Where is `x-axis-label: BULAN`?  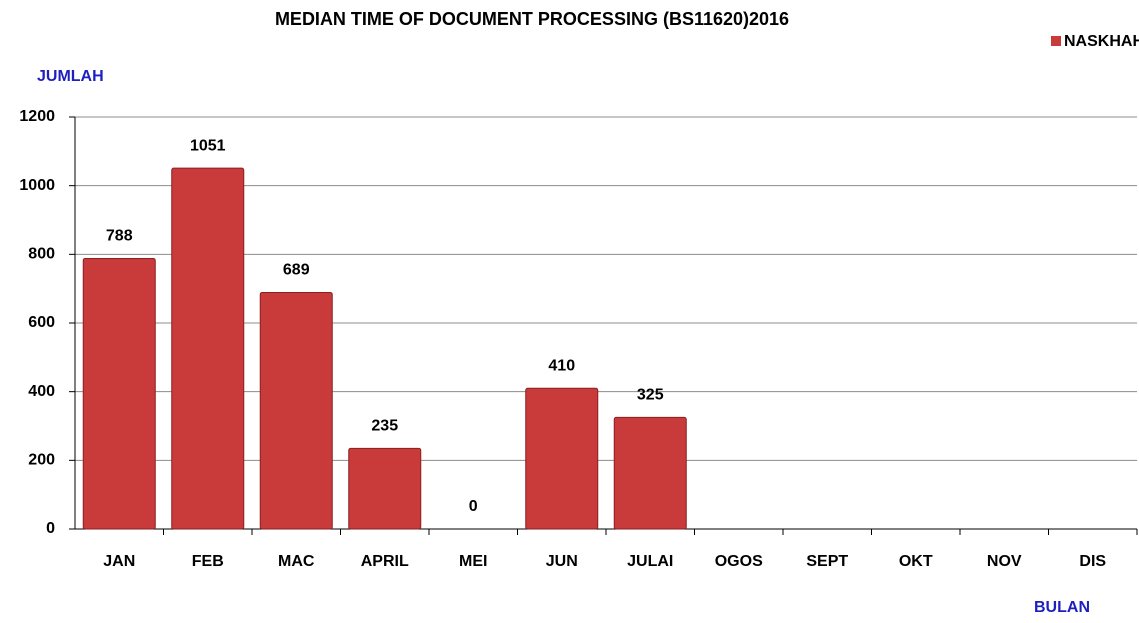 x-axis-label: BULAN is located at coordinates (1062, 607).